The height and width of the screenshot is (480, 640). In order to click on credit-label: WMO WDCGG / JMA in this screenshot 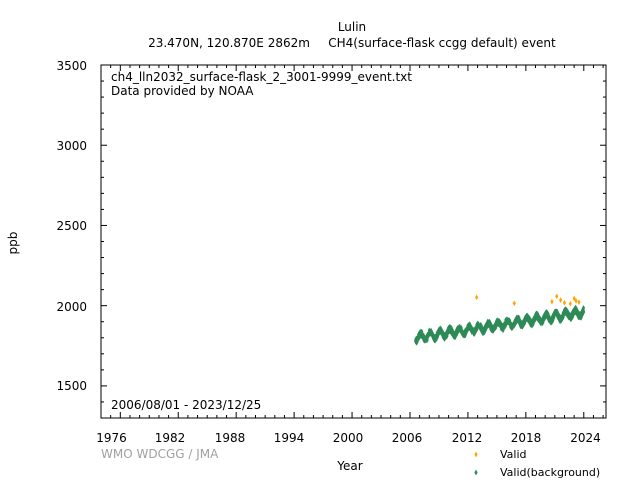, I will do `click(160, 454)`.